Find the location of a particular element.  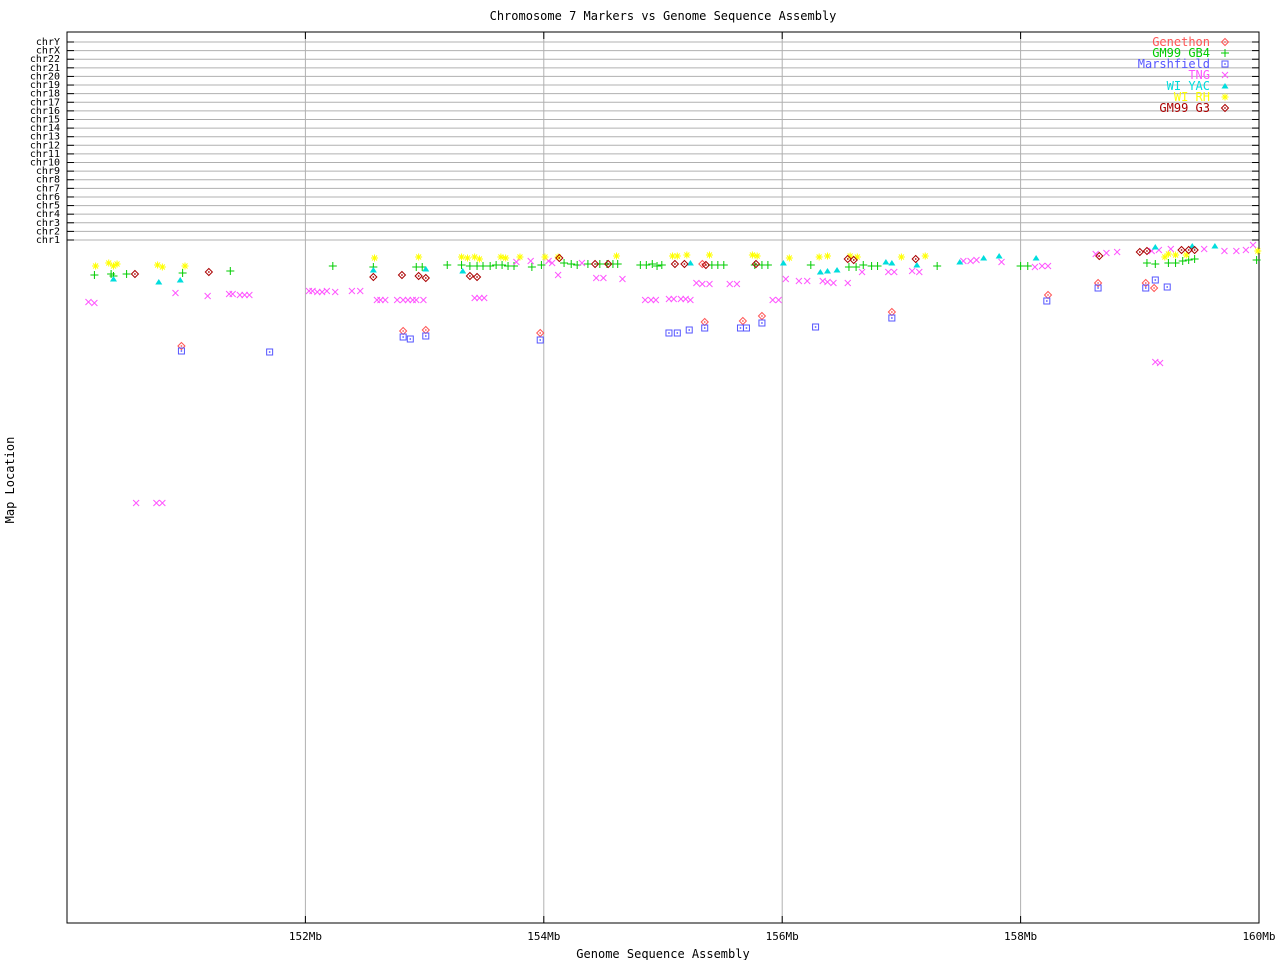

y-tick-label: chr14 is located at coordinates (45, 128).